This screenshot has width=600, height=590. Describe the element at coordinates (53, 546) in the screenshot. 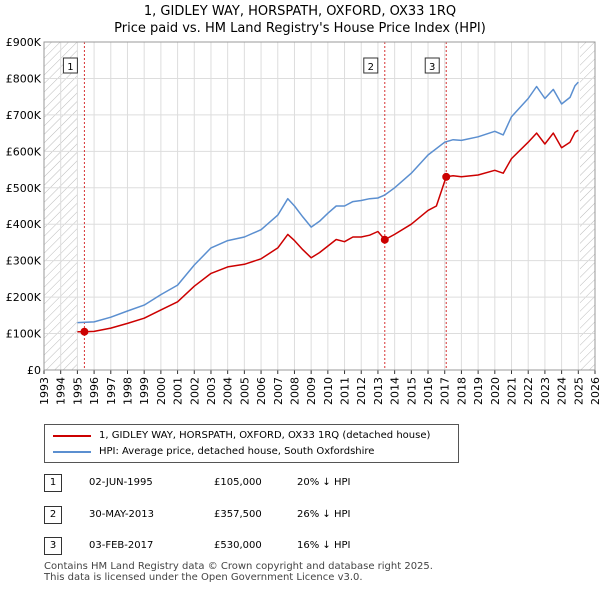

I see `sale-number-badge: 3` at that location.